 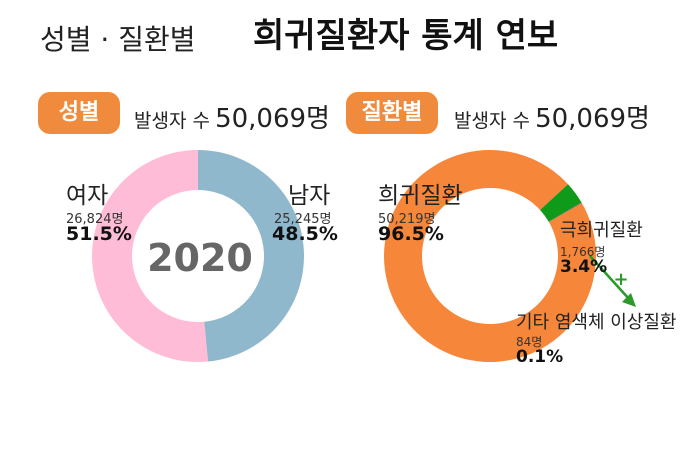 What do you see at coordinates (584, 267) in the screenshot?
I see `ultra-rare-percent: 3.4%` at bounding box center [584, 267].